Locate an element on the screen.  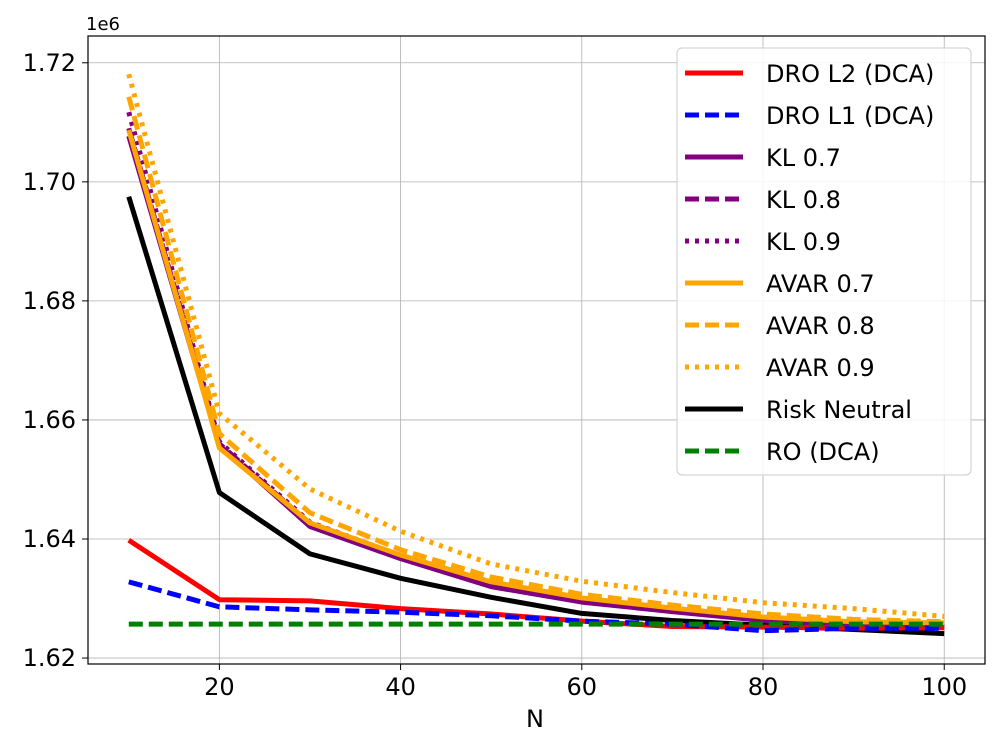
legend-label-kl-0-8: KL 0.8 is located at coordinates (803, 200).